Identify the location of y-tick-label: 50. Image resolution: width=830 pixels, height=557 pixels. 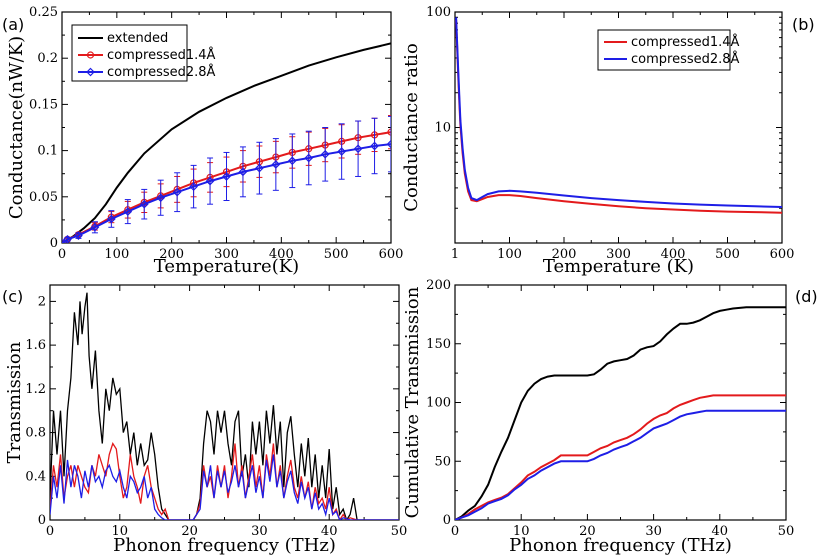
(442, 461).